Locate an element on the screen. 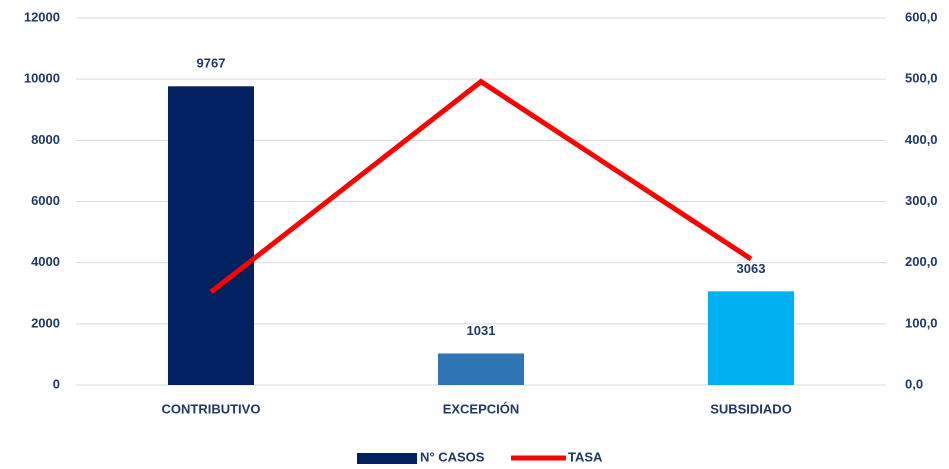 Image resolution: width=949 pixels, height=469 pixels. x-tick-label: EXCEPCIÓN is located at coordinates (481, 408).